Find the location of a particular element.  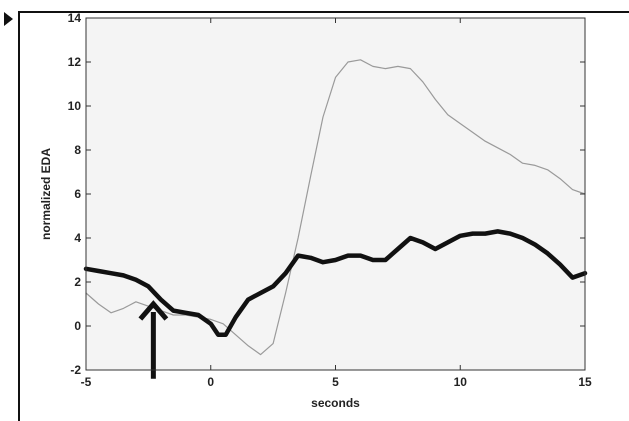

y-tick-label: 10 is located at coordinates (75, 106).